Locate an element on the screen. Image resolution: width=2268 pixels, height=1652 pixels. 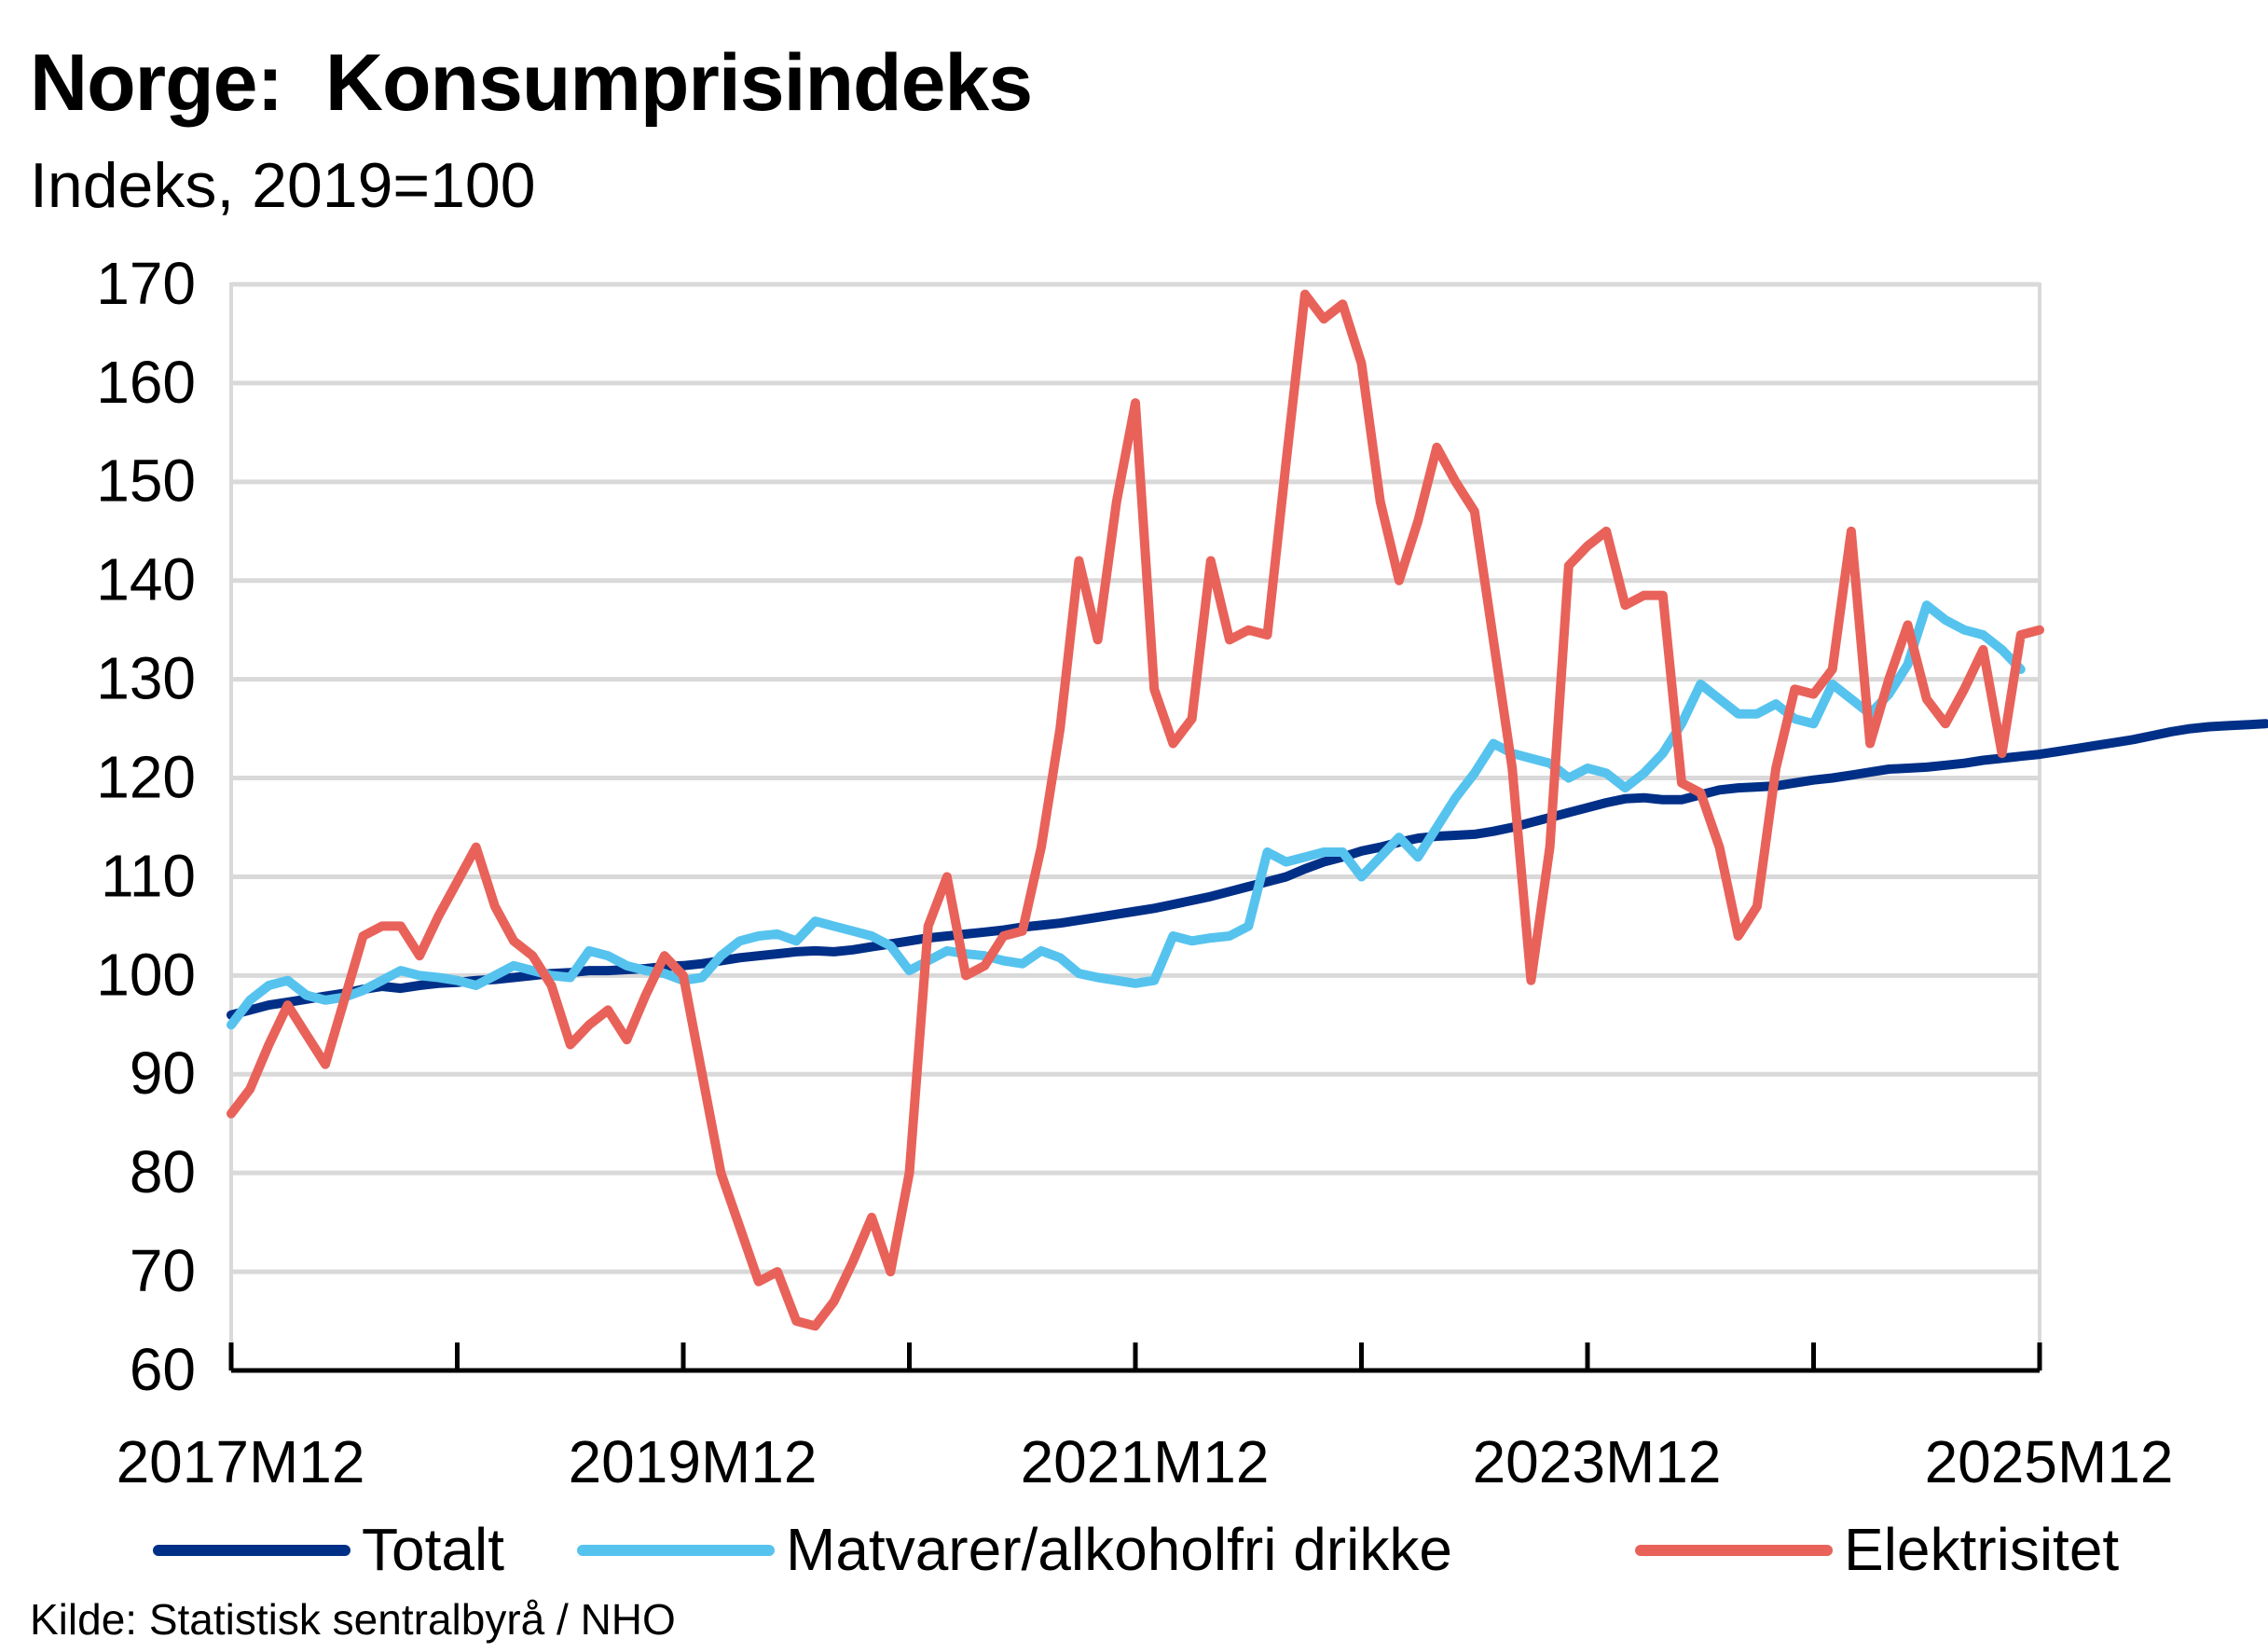
y-tick-label: 80 is located at coordinates (163, 1172).